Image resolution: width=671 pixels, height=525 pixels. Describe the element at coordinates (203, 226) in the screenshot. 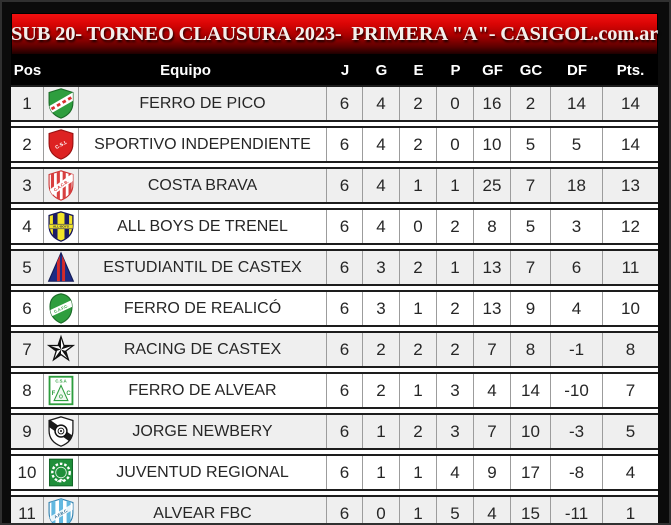

I see `team-name: ALL BOYS DE TRENEL` at that location.